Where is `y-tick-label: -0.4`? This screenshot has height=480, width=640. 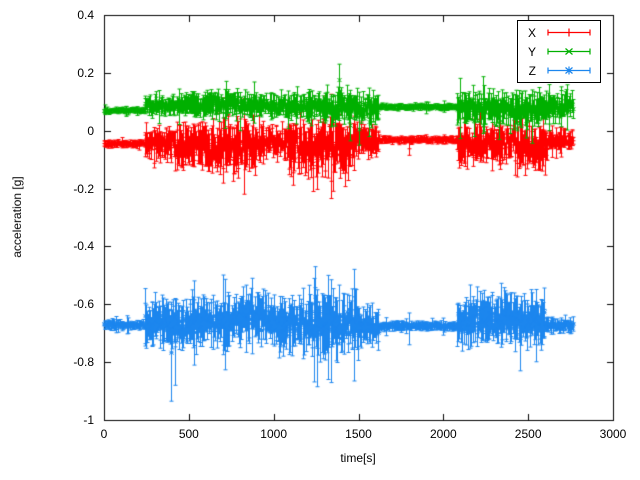 y-tick-label: -0.4 is located at coordinates (83, 246).